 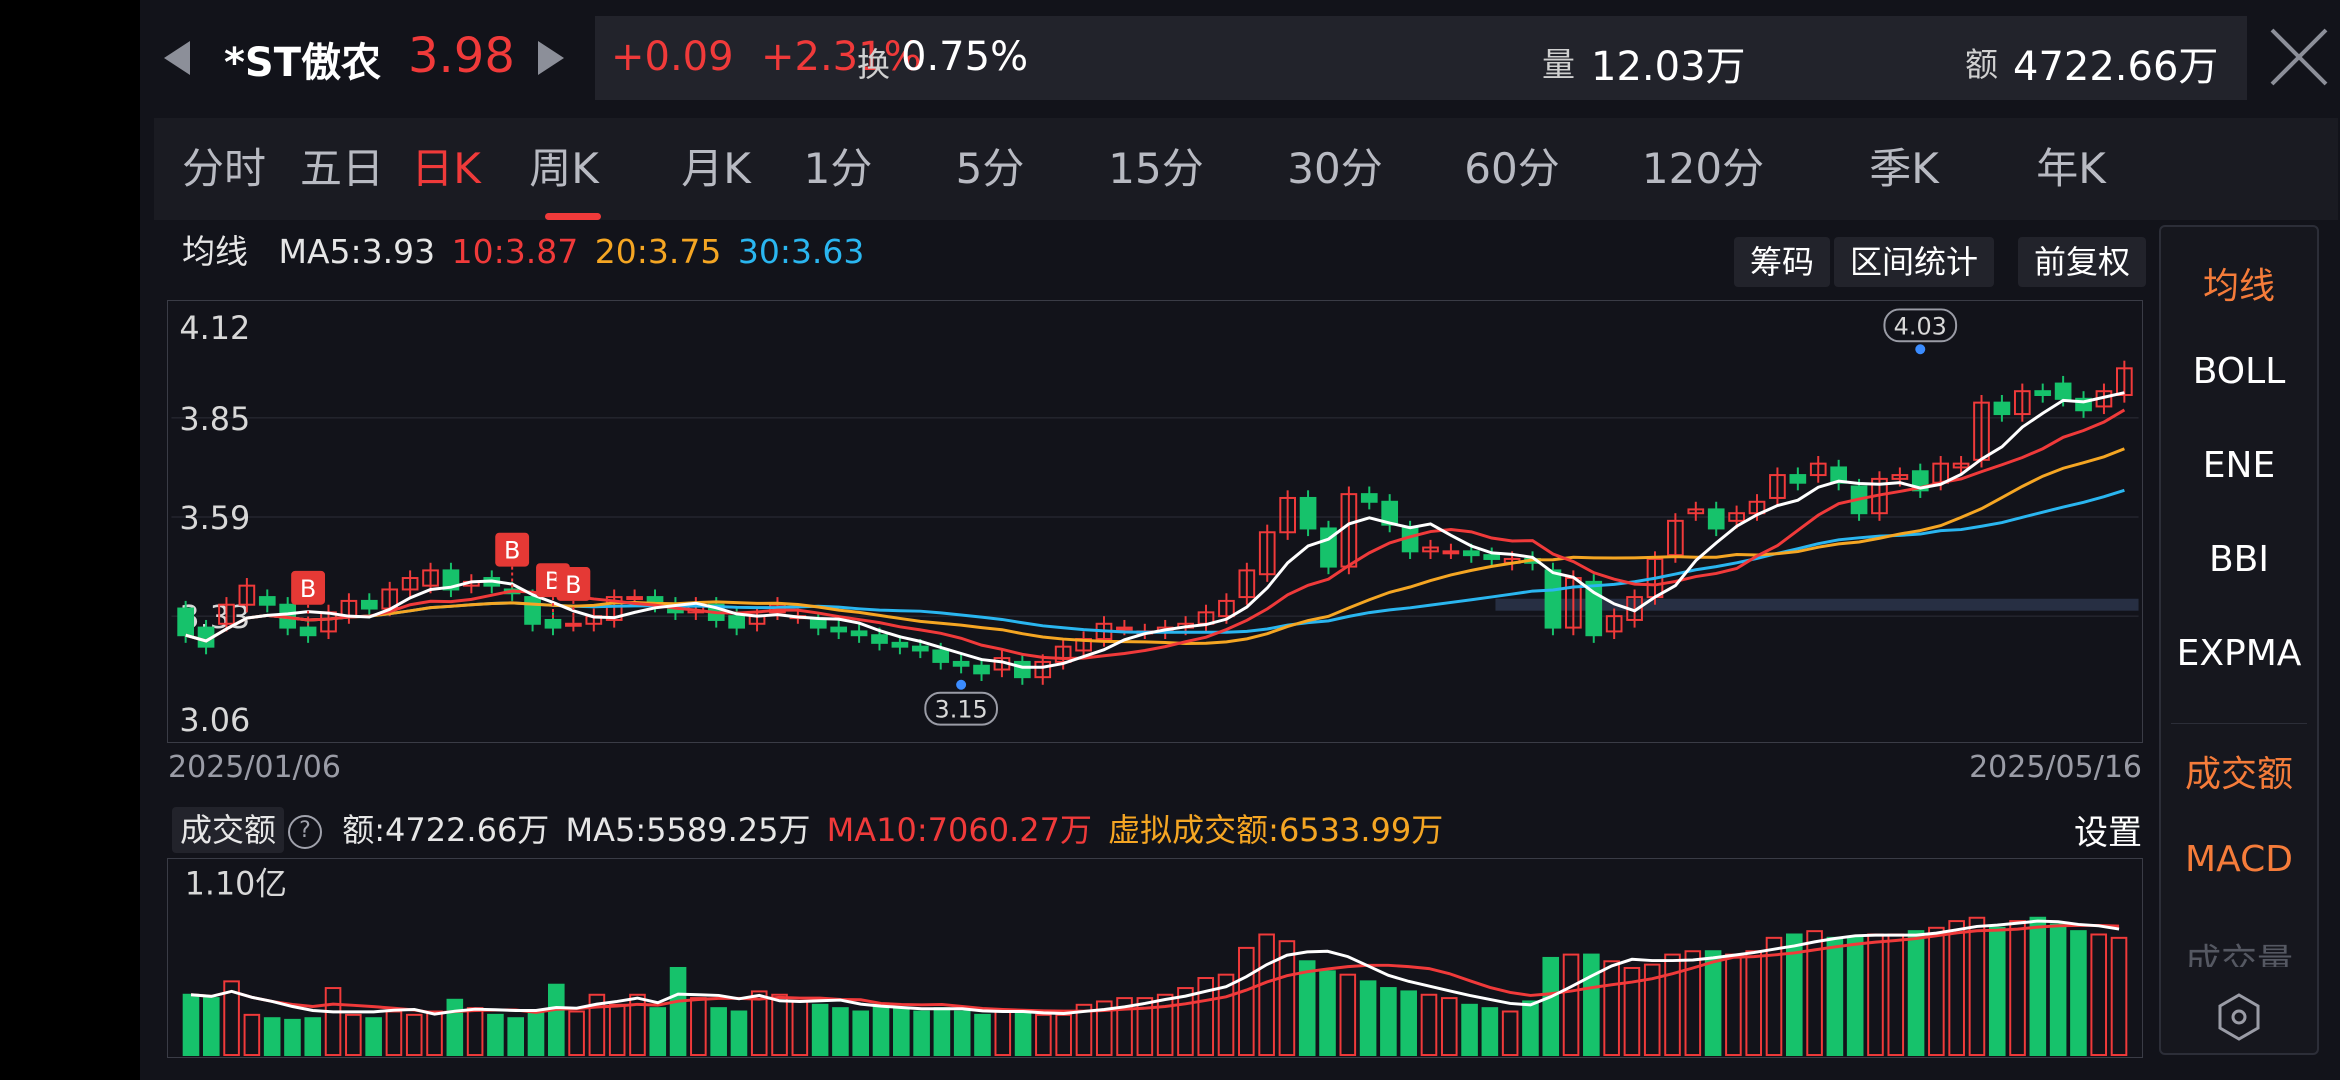 I want to click on stock-price: 3.98, so click(x=461, y=56).